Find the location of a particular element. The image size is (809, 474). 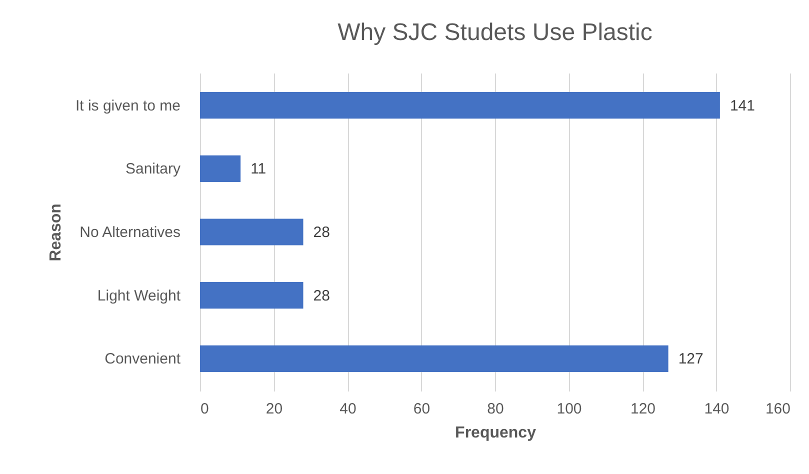

x-axis-title: Frequency is located at coordinates (495, 433).